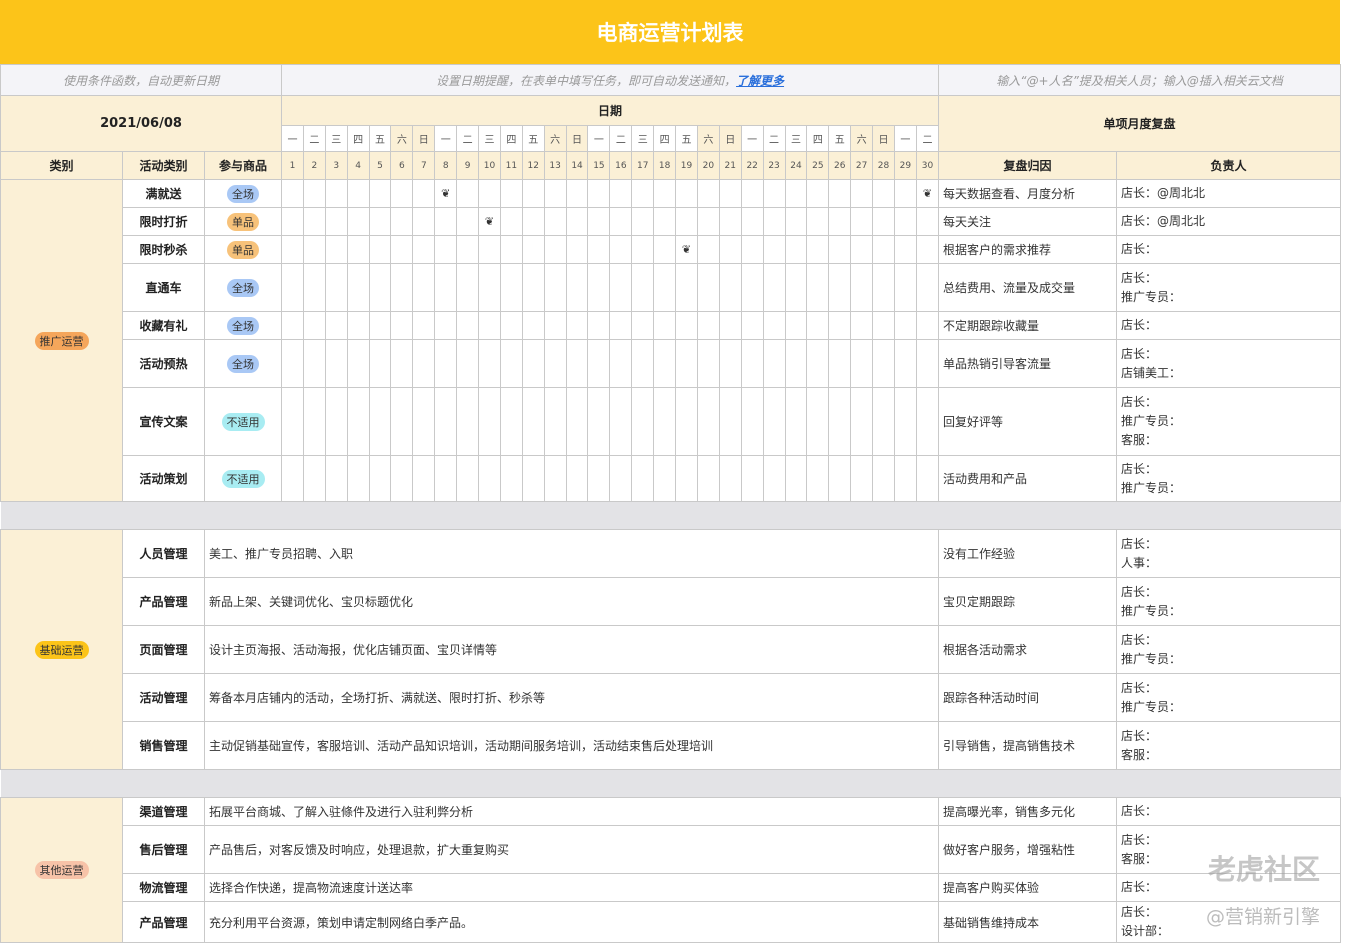  What do you see at coordinates (1028, 649) in the screenshot?
I see `reason-cell: 根据各活动需求` at bounding box center [1028, 649].